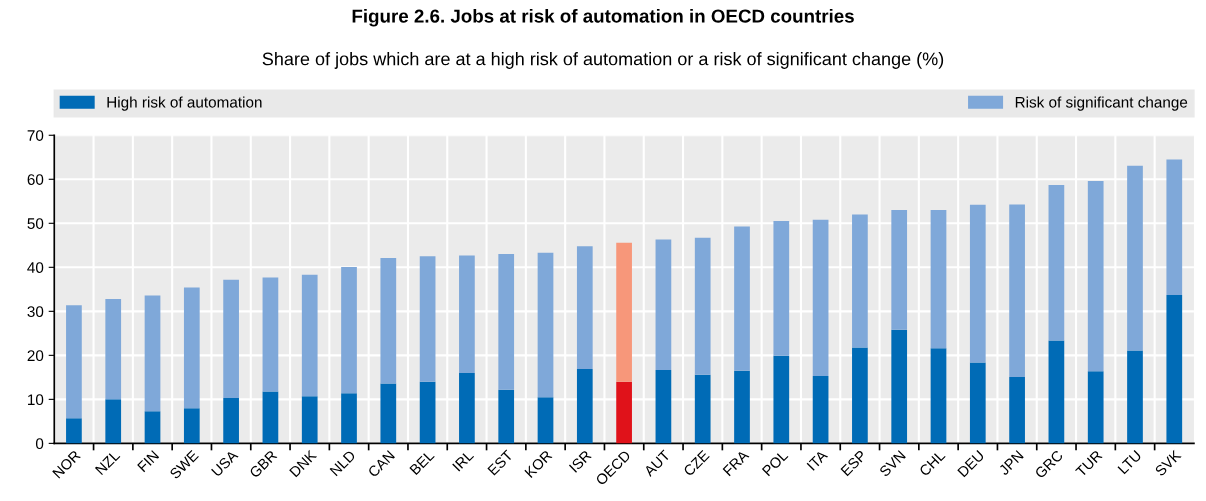  I want to click on y-tick-label: 20, so click(35, 356).